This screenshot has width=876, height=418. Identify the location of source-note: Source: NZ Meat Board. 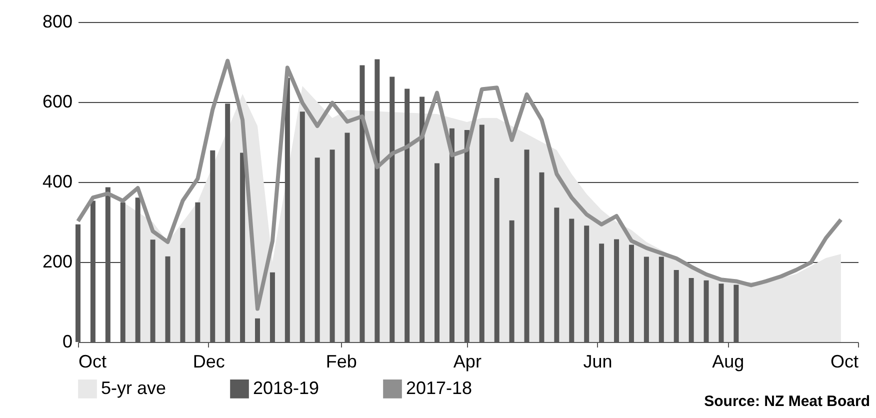
(787, 401).